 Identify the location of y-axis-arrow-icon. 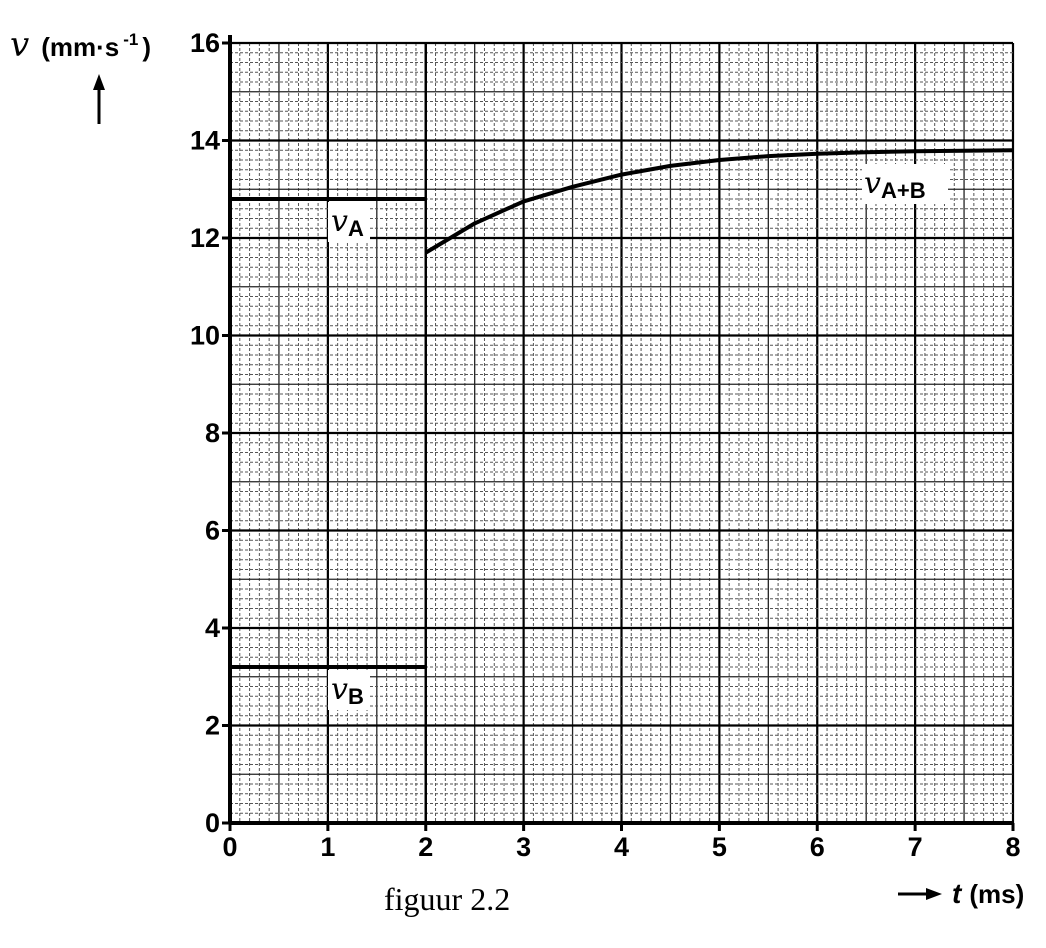
(99, 99).